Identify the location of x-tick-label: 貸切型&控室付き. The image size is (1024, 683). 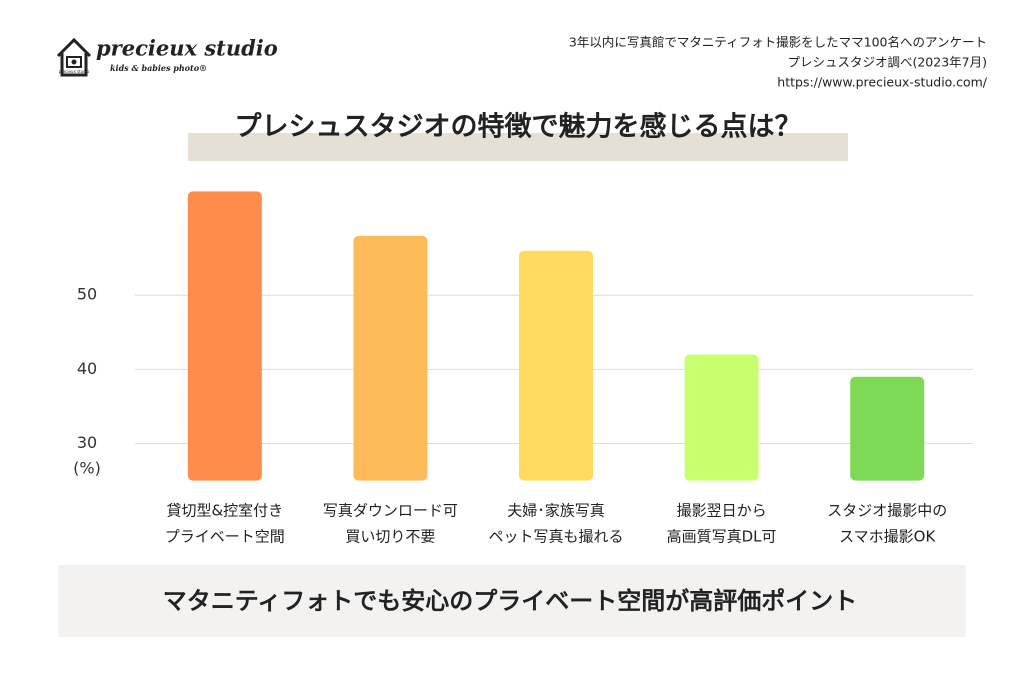
(224, 511).